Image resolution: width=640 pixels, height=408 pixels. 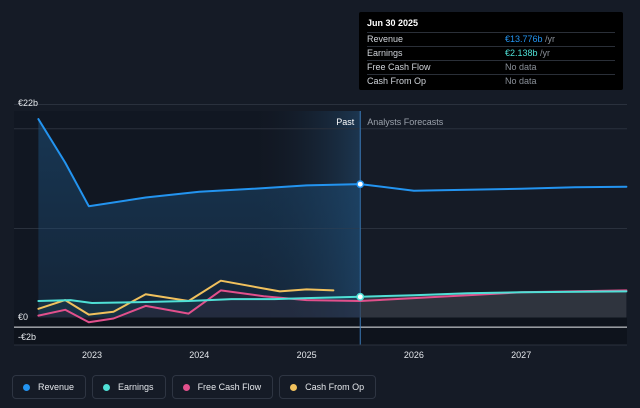 What do you see at coordinates (405, 122) in the screenshot?
I see `forecast-label: Analysts Forecasts` at bounding box center [405, 122].